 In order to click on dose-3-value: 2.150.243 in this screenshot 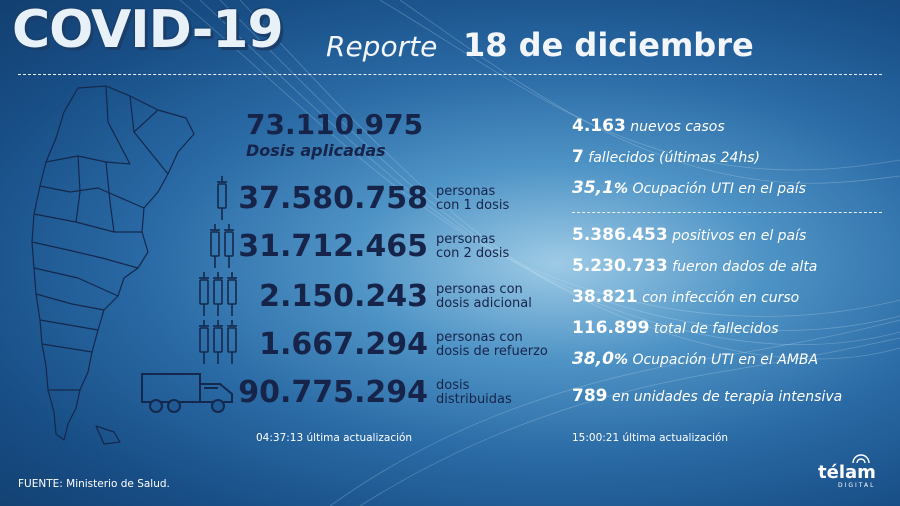, I will do `click(343, 296)`.